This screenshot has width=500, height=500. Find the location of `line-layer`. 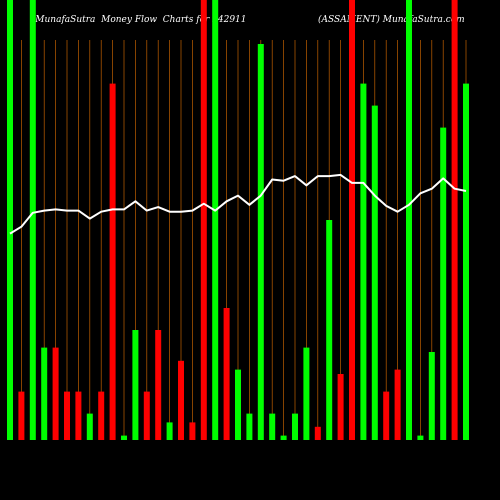

line-layer is located at coordinates (238, 204).